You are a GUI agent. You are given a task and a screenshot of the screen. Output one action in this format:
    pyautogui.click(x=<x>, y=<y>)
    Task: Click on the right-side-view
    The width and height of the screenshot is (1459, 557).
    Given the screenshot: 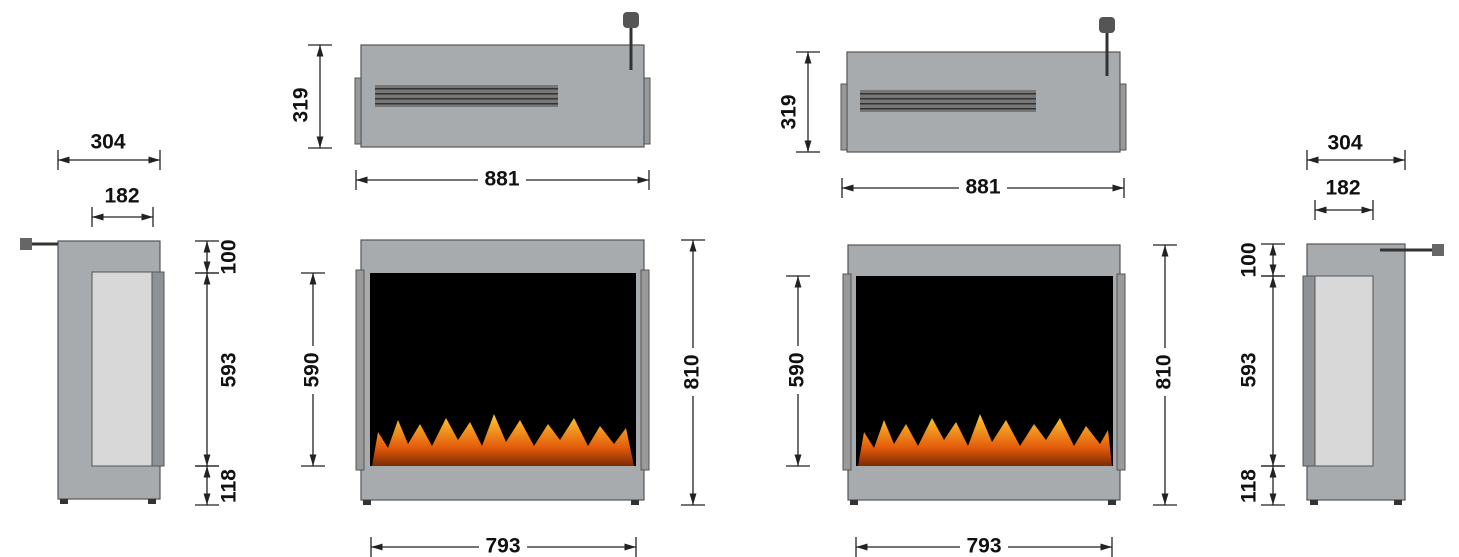 What is the action you would take?
    pyautogui.click(x=1373, y=374)
    